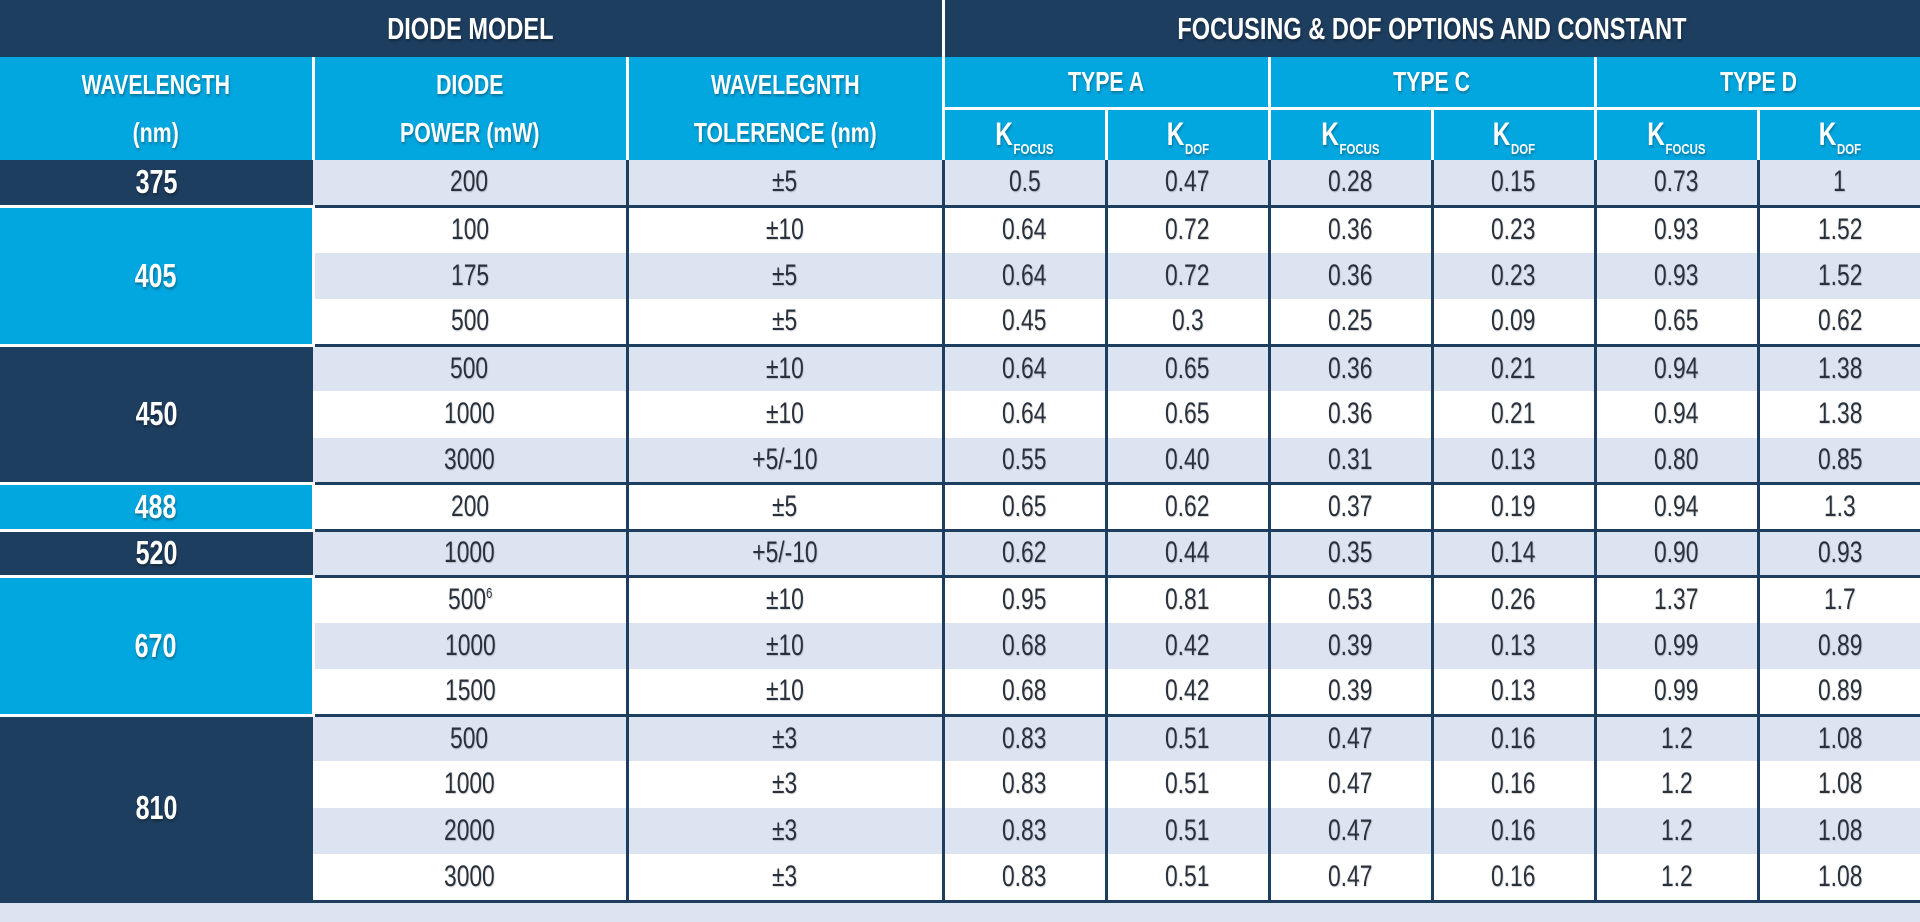 The image size is (1920, 922). What do you see at coordinates (470, 84) in the screenshot?
I see `power-header-line1: DIODE` at bounding box center [470, 84].